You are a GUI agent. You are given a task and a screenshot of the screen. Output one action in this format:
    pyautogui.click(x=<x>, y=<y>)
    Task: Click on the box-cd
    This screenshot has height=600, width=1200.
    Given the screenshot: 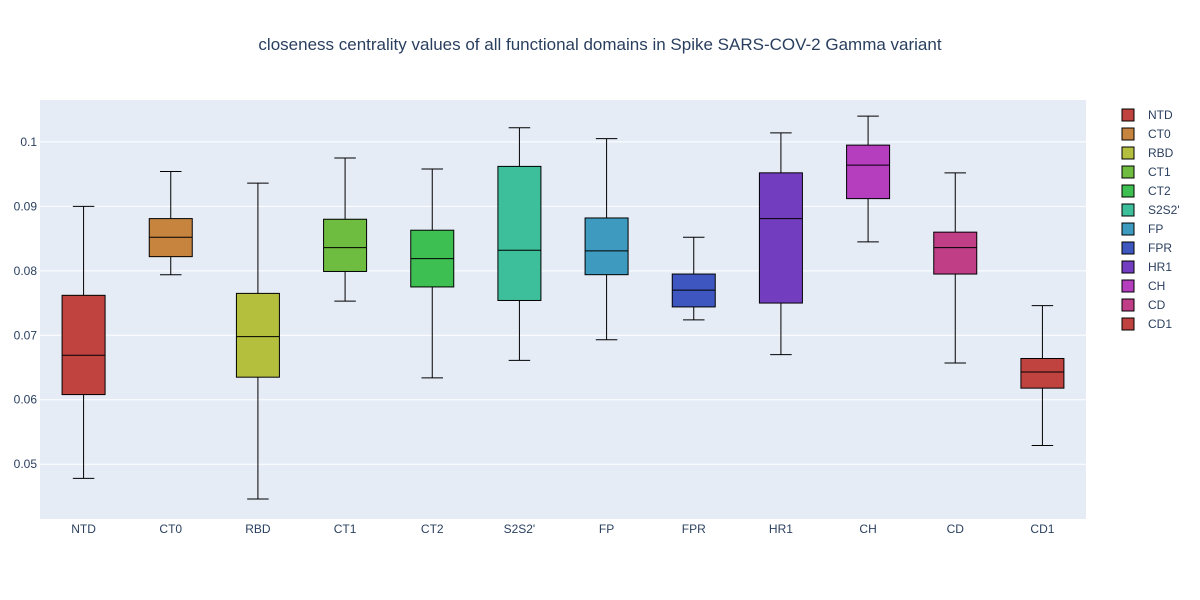 What is the action you would take?
    pyautogui.click(x=955, y=268)
    